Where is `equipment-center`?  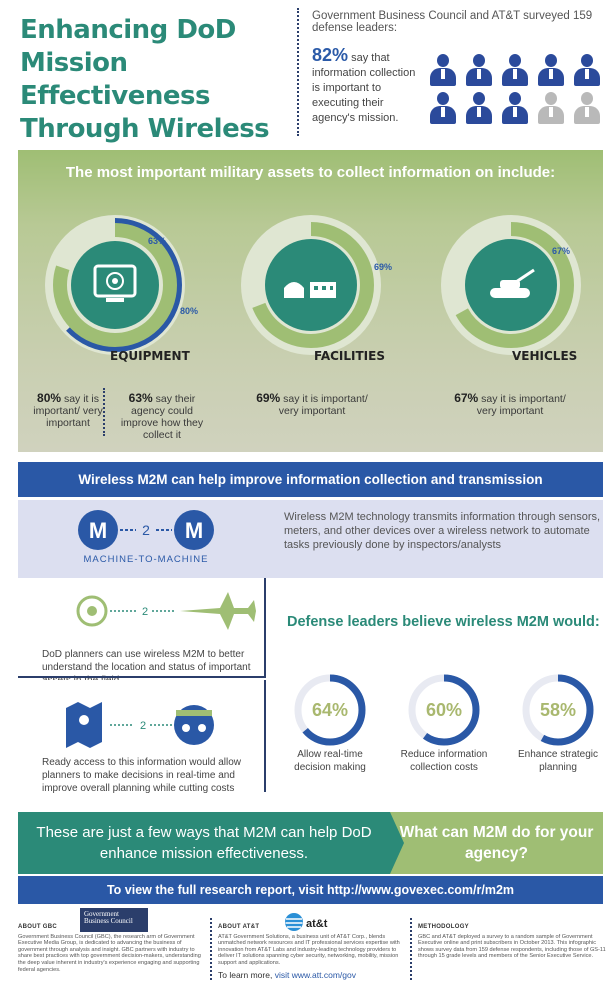
equipment-center is located at coordinates (115, 285).